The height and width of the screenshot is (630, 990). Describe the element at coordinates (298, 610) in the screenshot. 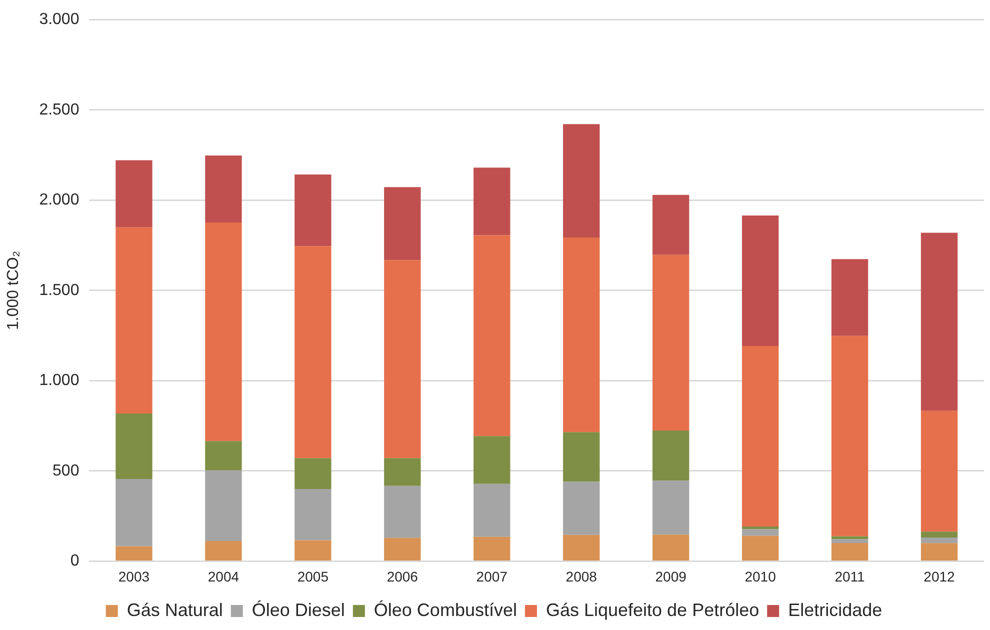

I see `legend-label: Óleo Diesel` at that location.